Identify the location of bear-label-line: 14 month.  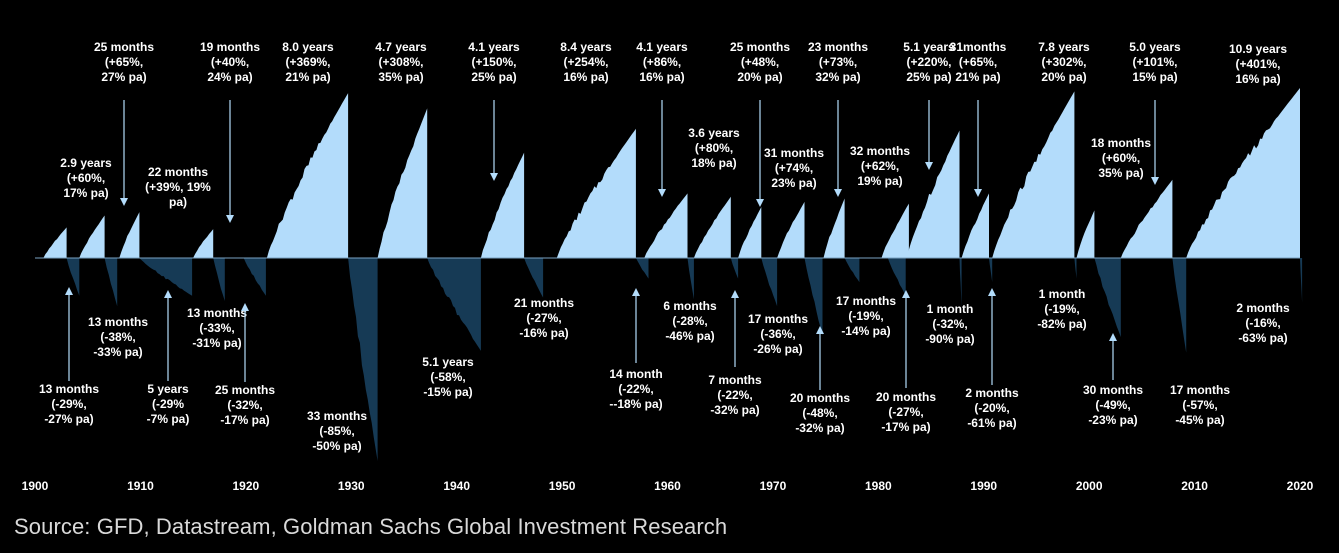
(635, 374).